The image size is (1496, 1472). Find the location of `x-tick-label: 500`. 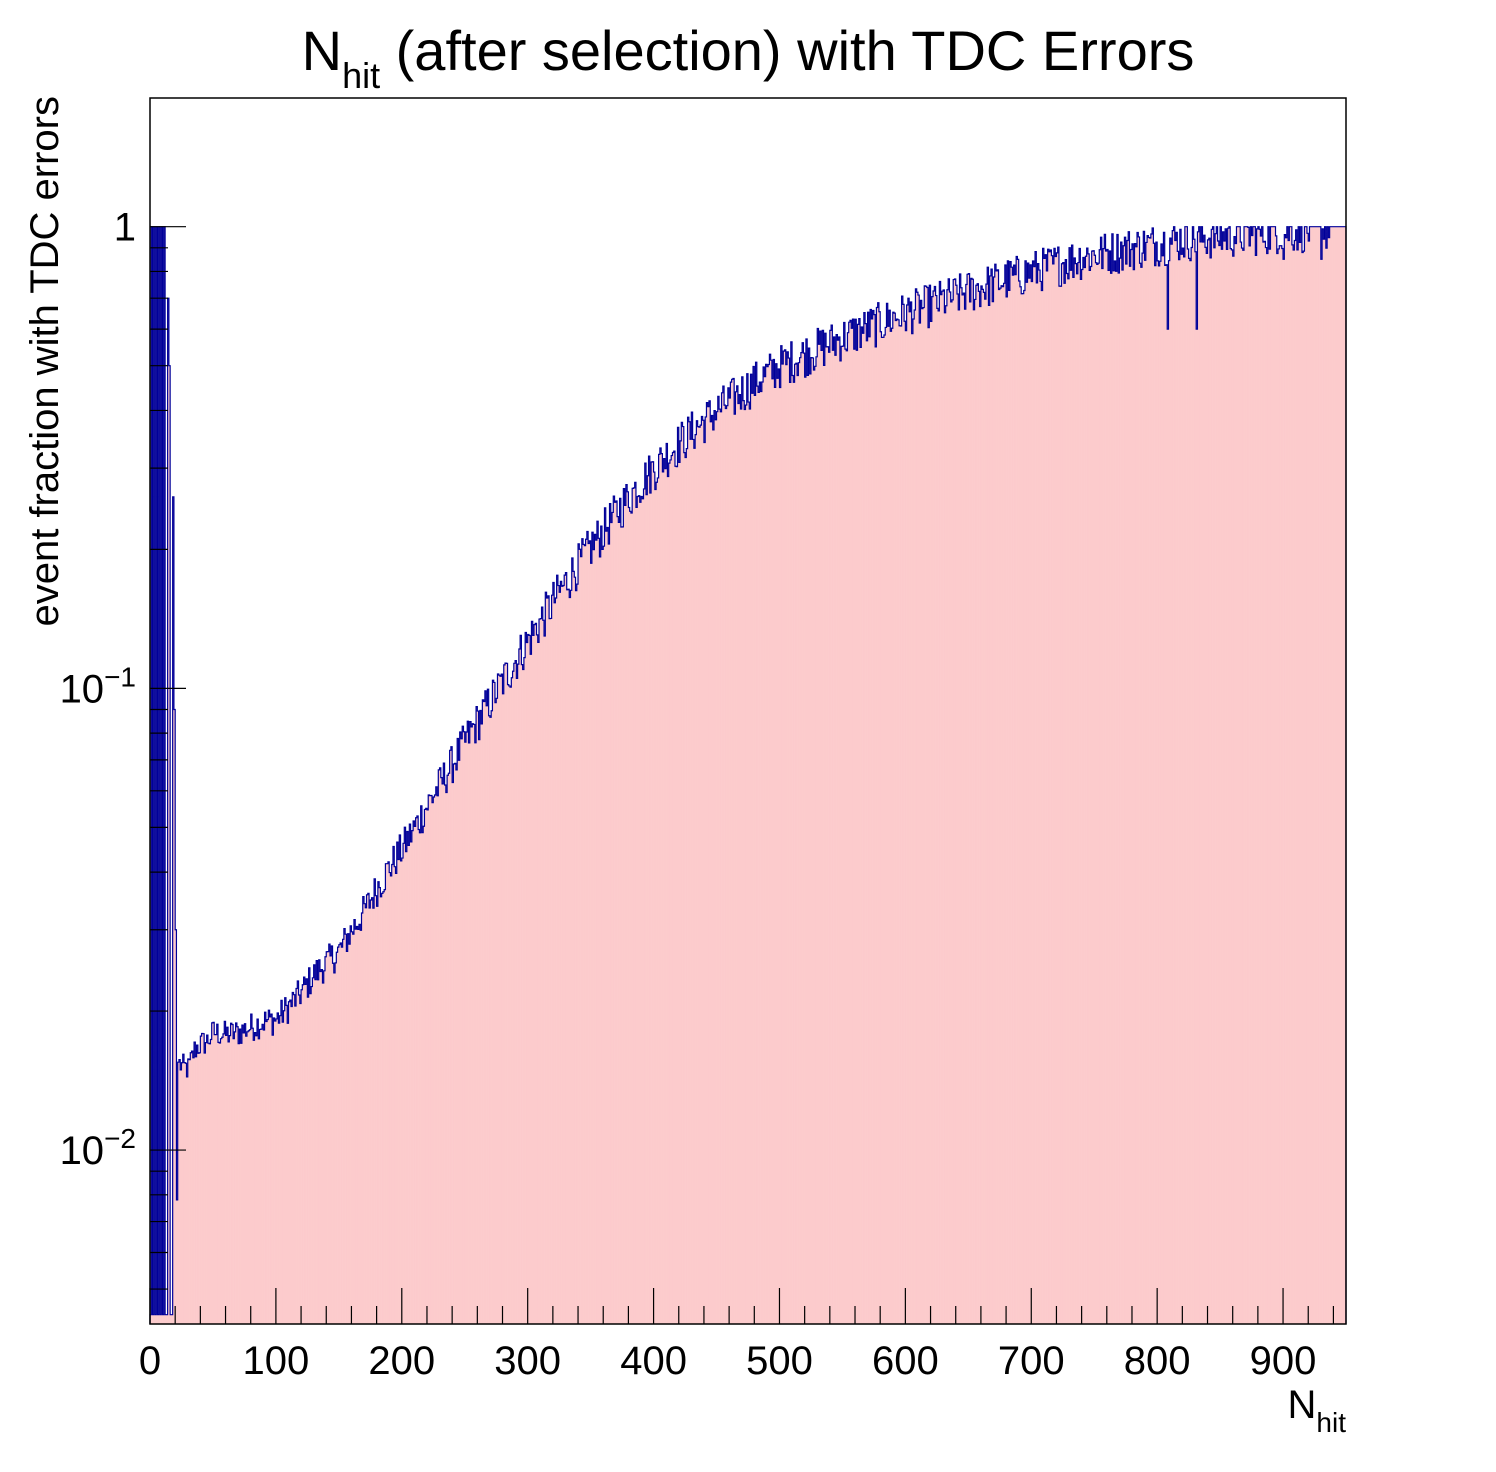

x-tick-label: 500 is located at coordinates (779, 1361).